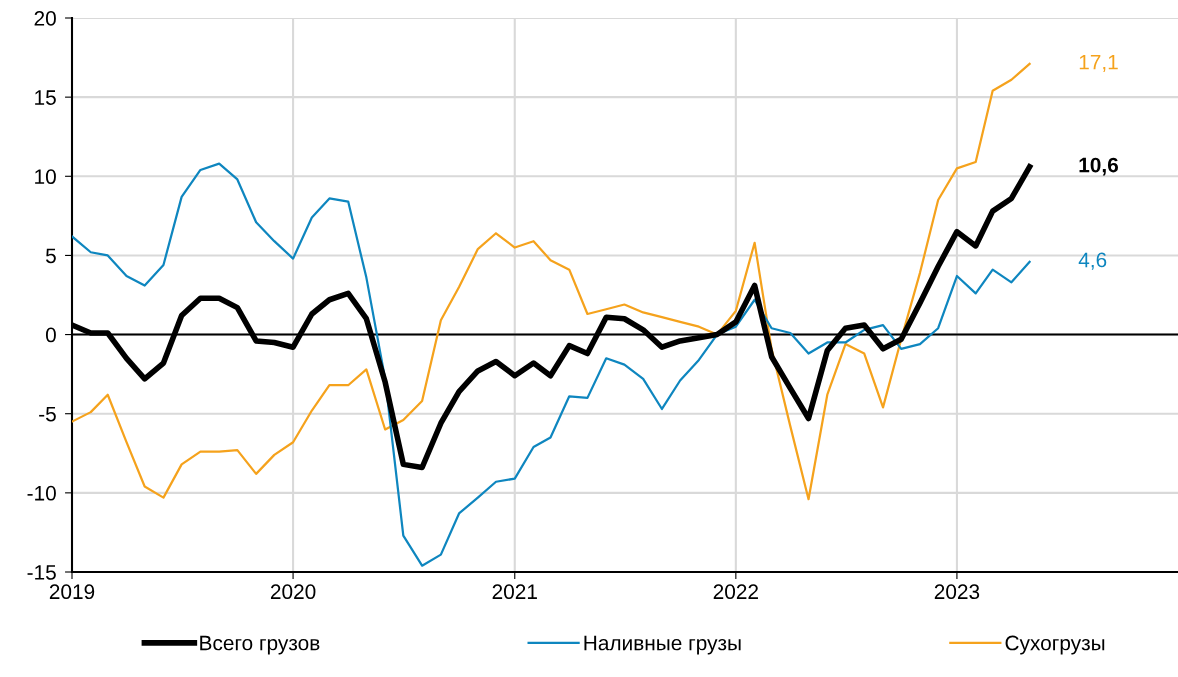 The image size is (1178, 677). Describe the element at coordinates (41, 572) in the screenshot. I see `y-tick-label: -15` at that location.